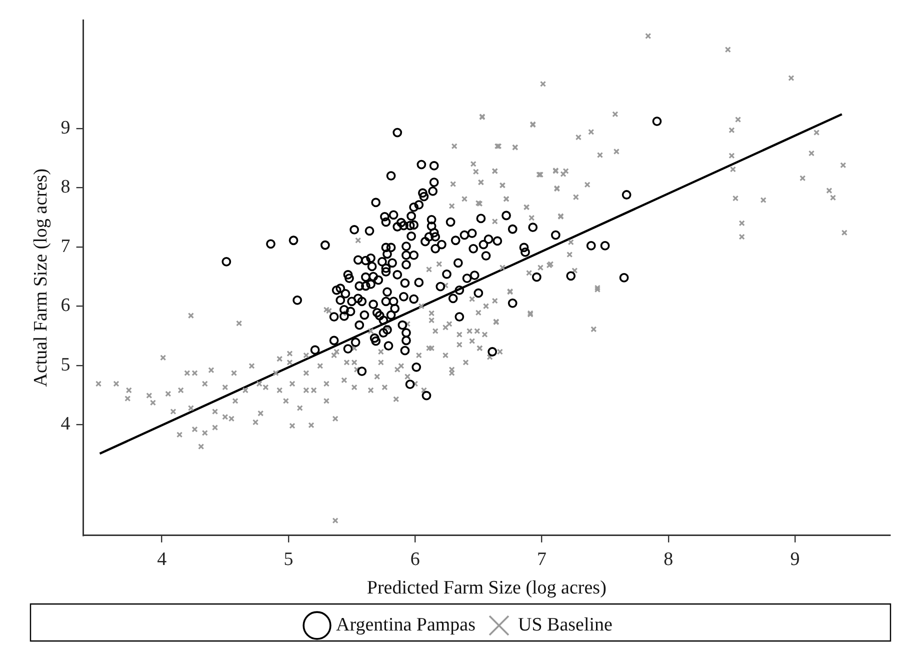 The image size is (902, 657). I want to click on x-tick-label: 7, so click(541, 559).